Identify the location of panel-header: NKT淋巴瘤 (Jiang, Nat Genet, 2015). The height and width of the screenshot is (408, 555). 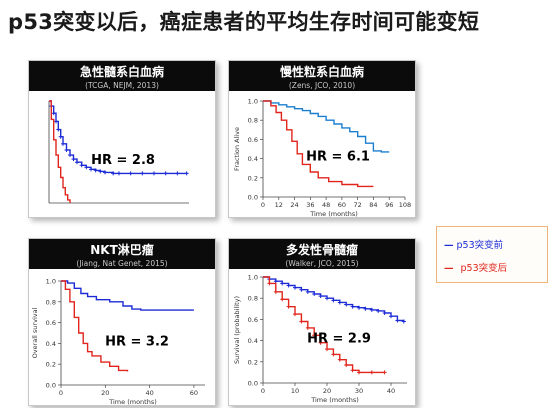
(122, 254).